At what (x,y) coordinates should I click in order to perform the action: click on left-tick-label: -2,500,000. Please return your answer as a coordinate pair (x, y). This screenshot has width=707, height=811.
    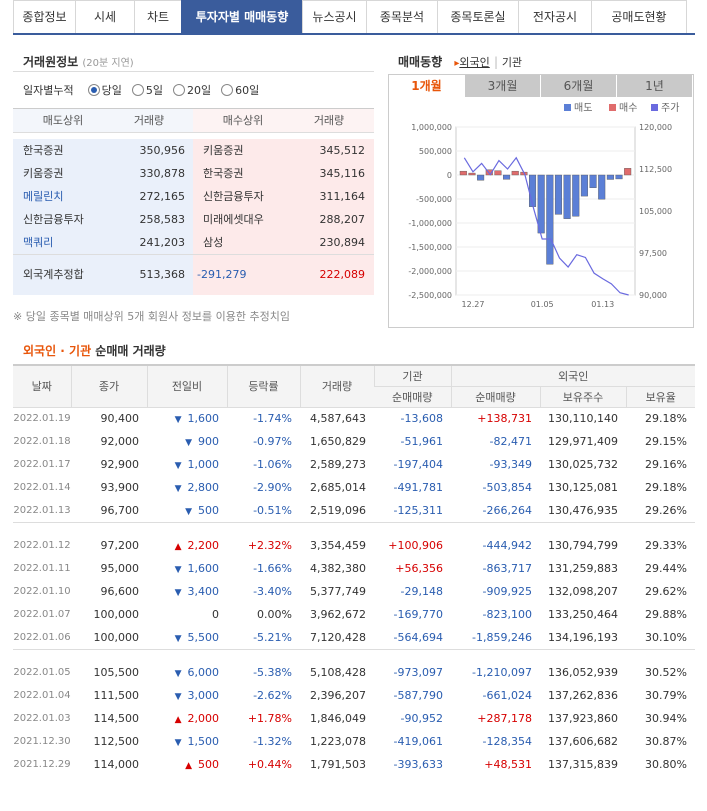
    Looking at the image, I should click on (430, 295).